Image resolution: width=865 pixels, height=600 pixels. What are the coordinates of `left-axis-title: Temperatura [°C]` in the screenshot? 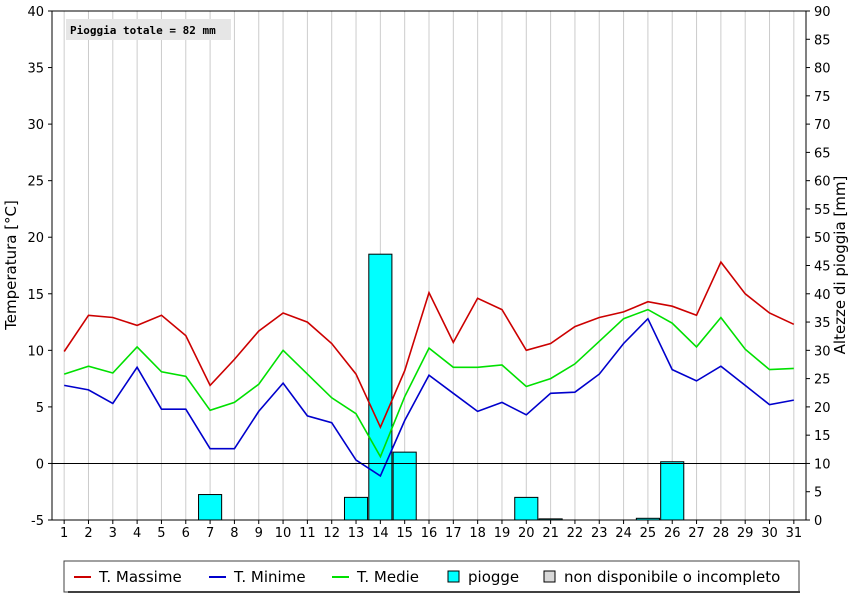 It's located at (11, 265).